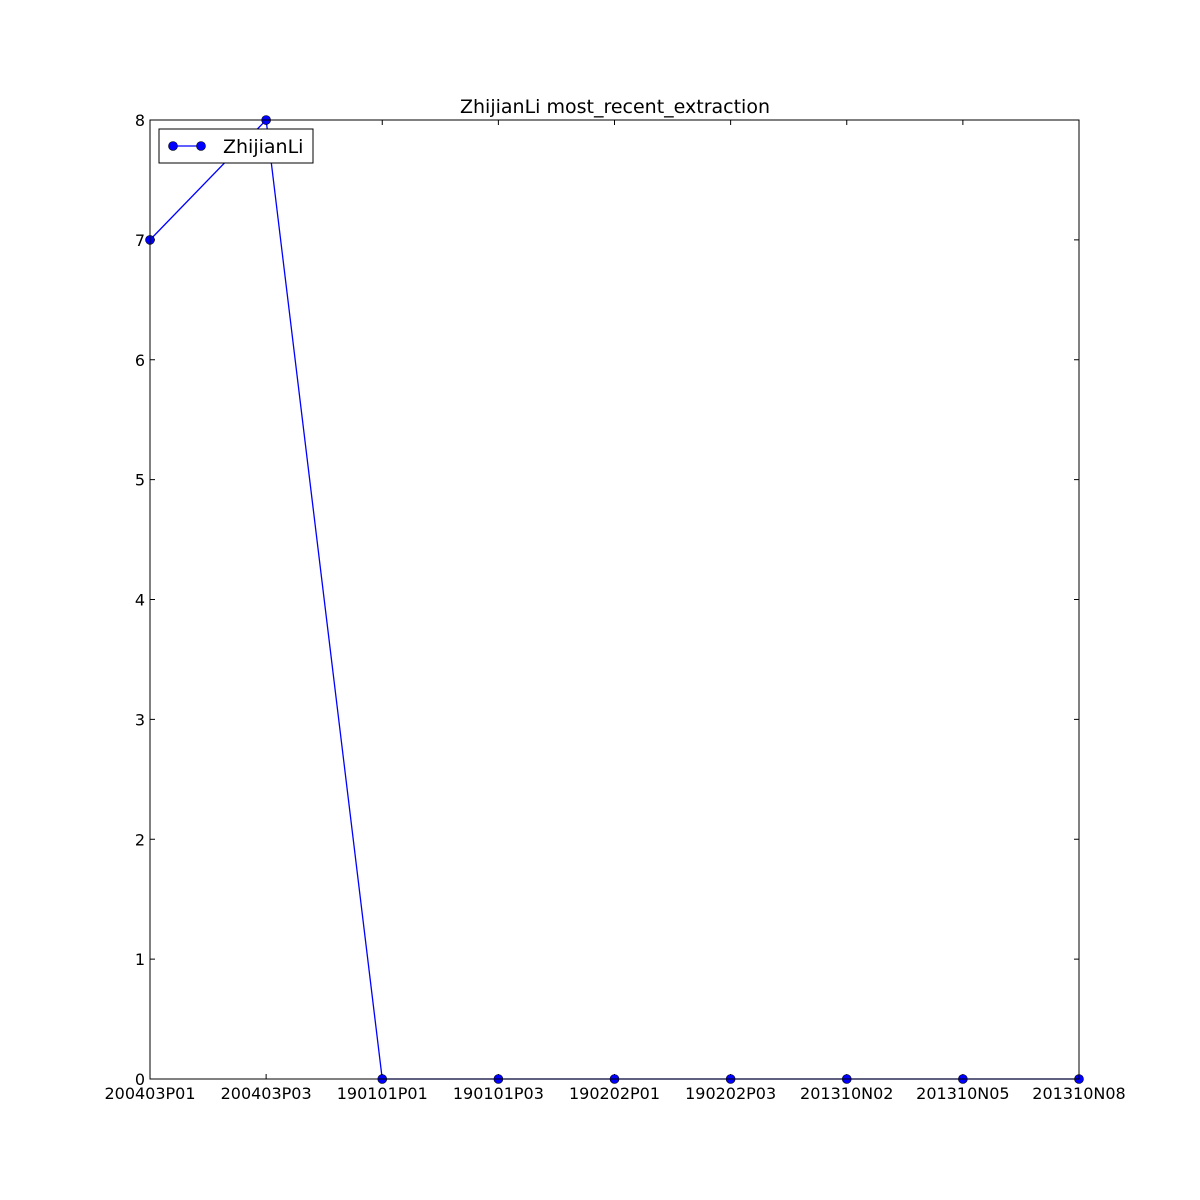 The height and width of the screenshot is (1200, 1200). I want to click on x-tick-label: 190202P01, so click(614, 1093).